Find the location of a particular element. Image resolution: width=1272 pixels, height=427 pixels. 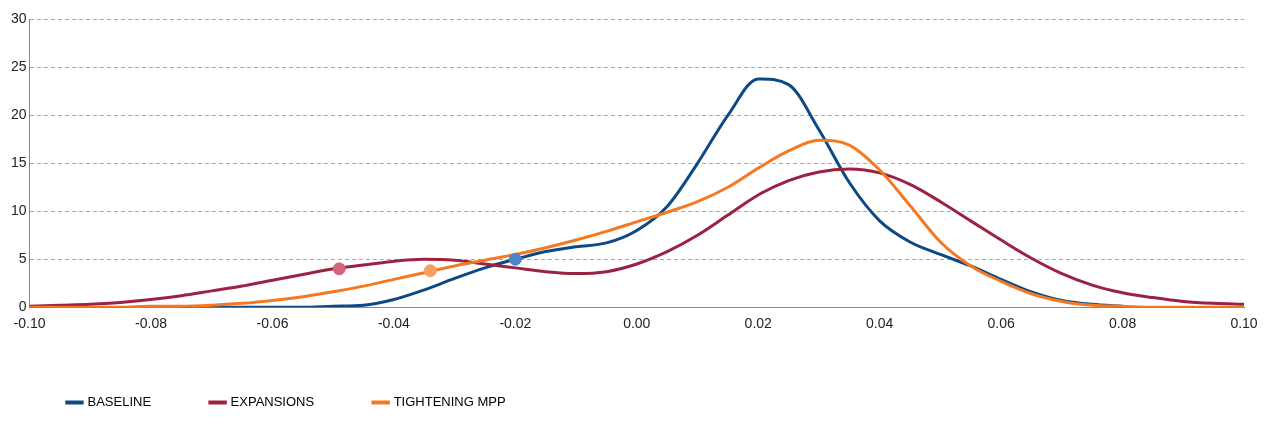

y-tick-label: 10 is located at coordinates (18, 210).